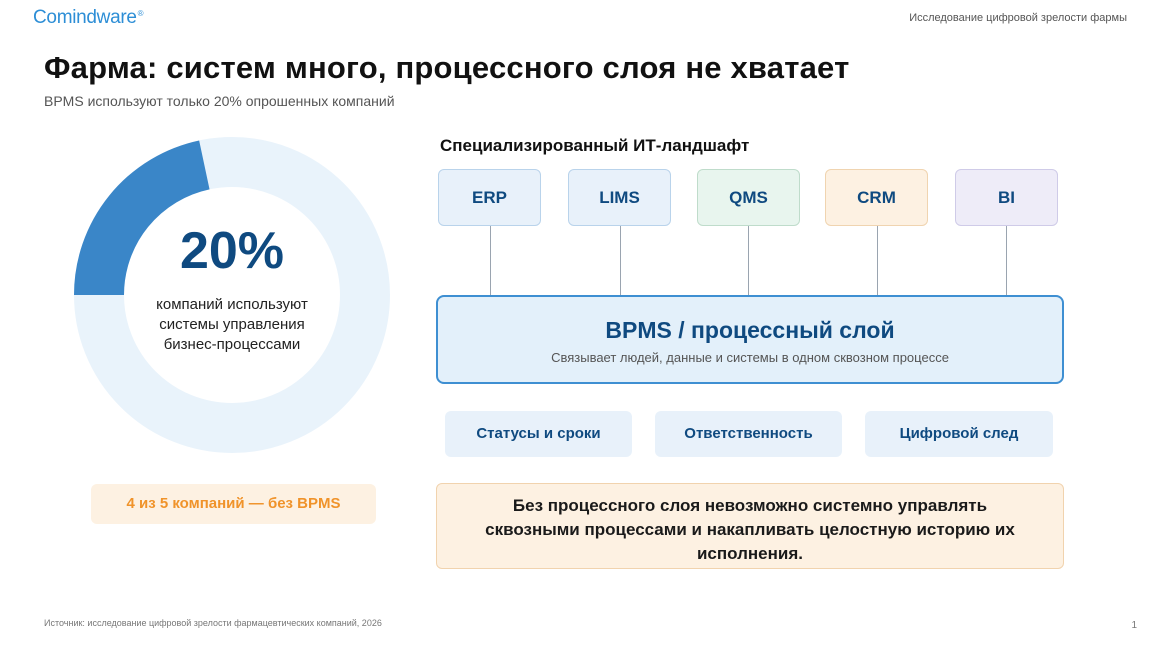 The image size is (1157, 646). Describe the element at coordinates (748, 197) in the screenshot. I see `system-qms: QMS` at that location.